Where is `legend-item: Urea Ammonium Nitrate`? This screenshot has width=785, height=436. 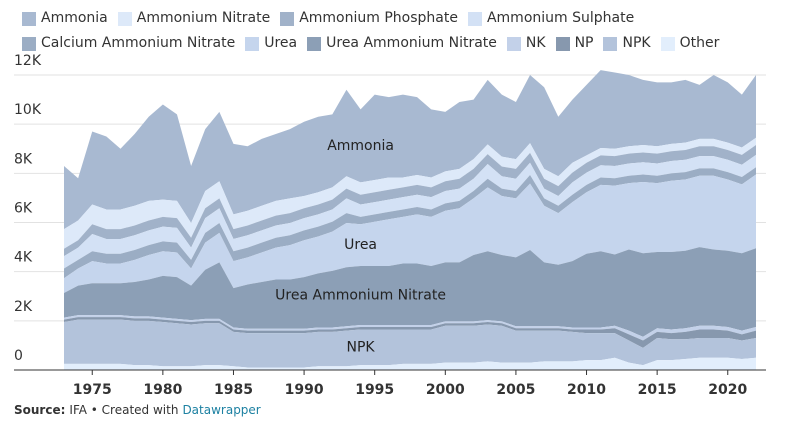
legend-item: Urea Ammonium Nitrate is located at coordinates (402, 43).